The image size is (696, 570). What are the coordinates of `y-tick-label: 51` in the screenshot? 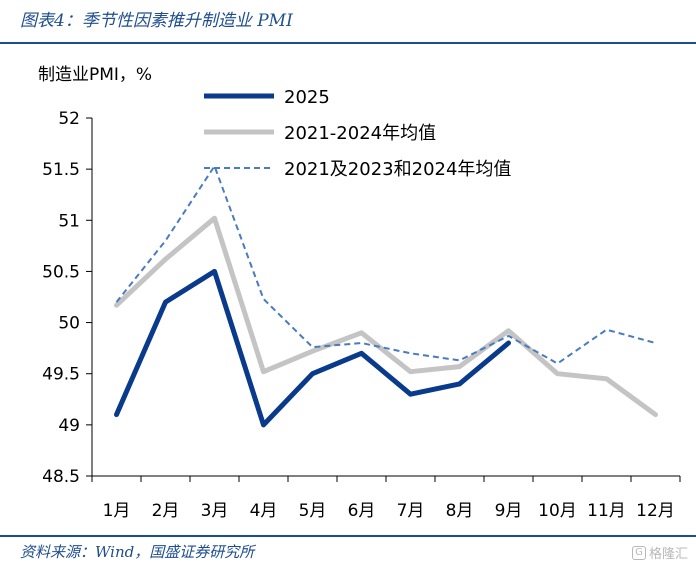 It's located at (69, 221).